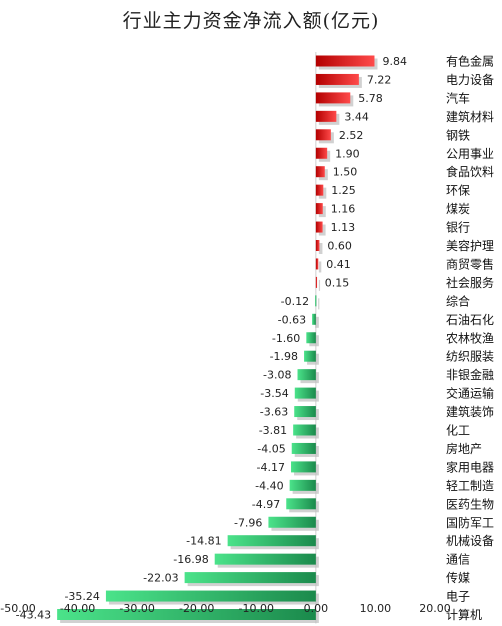 This screenshot has height=626, width=502. Describe the element at coordinates (470, 486) in the screenshot. I see `category-label: 轻工制造` at that location.